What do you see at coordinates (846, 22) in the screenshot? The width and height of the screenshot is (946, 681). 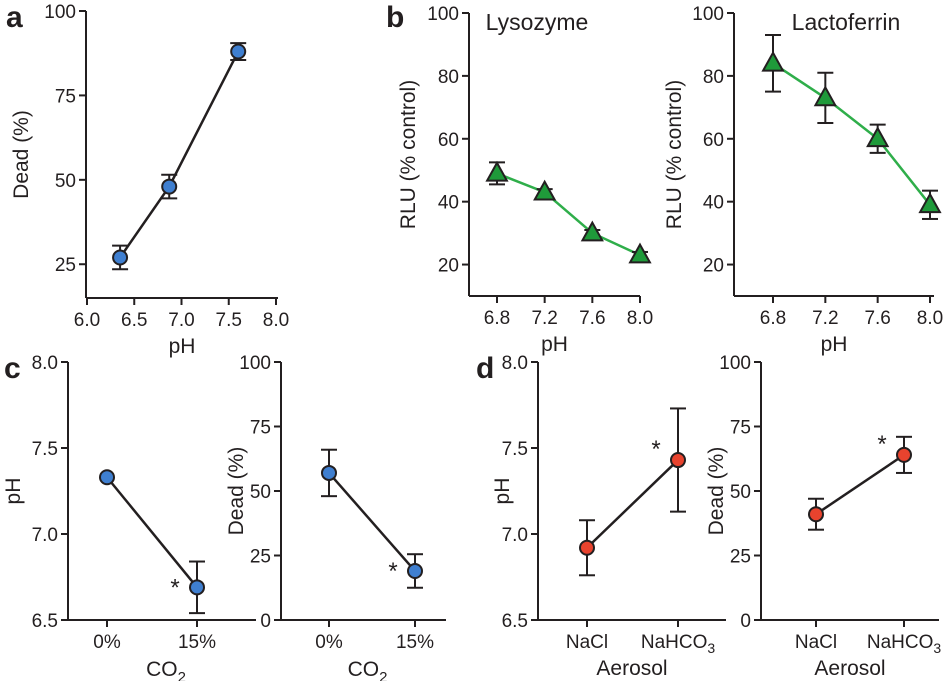 I see `chart-title: Lactoferrin` at bounding box center [846, 22].